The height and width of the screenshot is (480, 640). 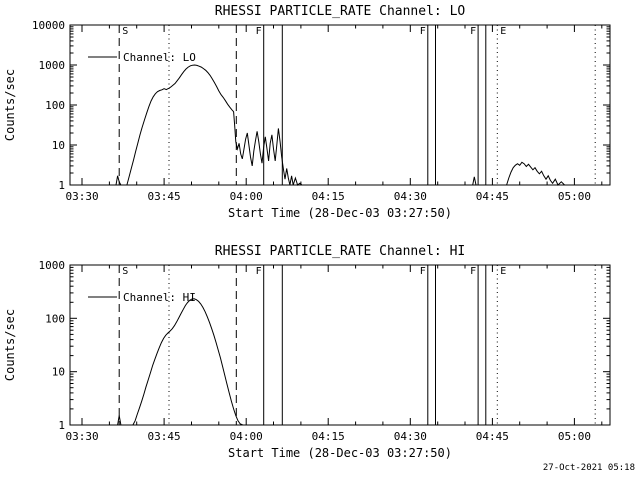 What do you see at coordinates (588, 468) in the screenshot?
I see `plot-creation-timestamp: 27-Oct-2021 05:18` at bounding box center [588, 468].